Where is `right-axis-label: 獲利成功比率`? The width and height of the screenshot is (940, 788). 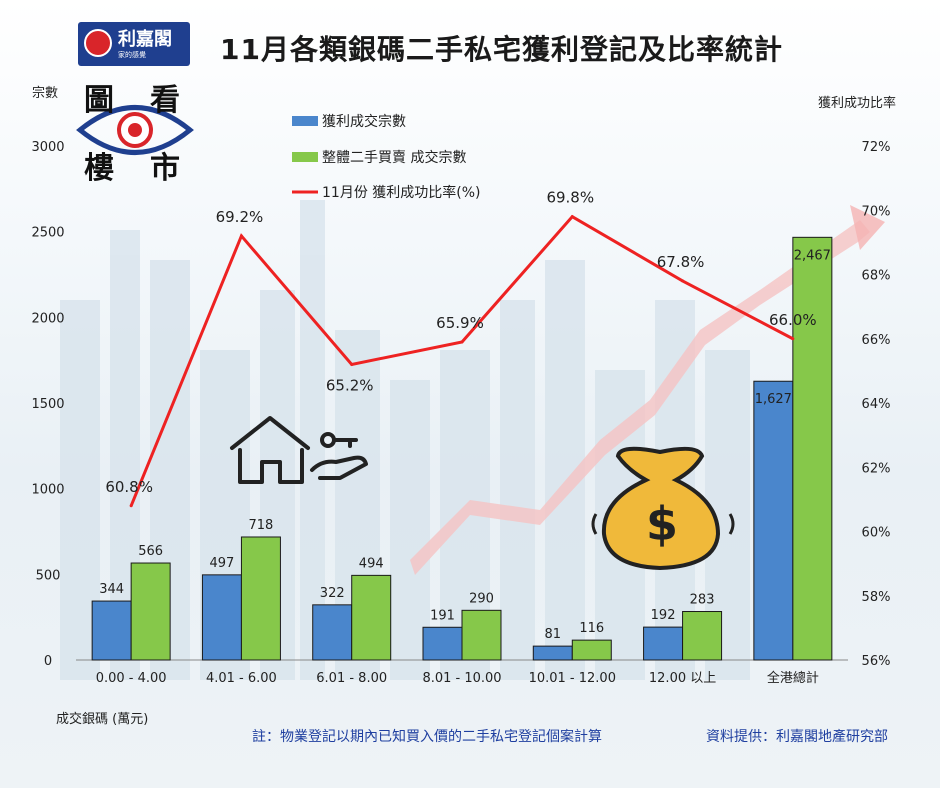 right-axis-label: 獲利成功比率 is located at coordinates (857, 103).